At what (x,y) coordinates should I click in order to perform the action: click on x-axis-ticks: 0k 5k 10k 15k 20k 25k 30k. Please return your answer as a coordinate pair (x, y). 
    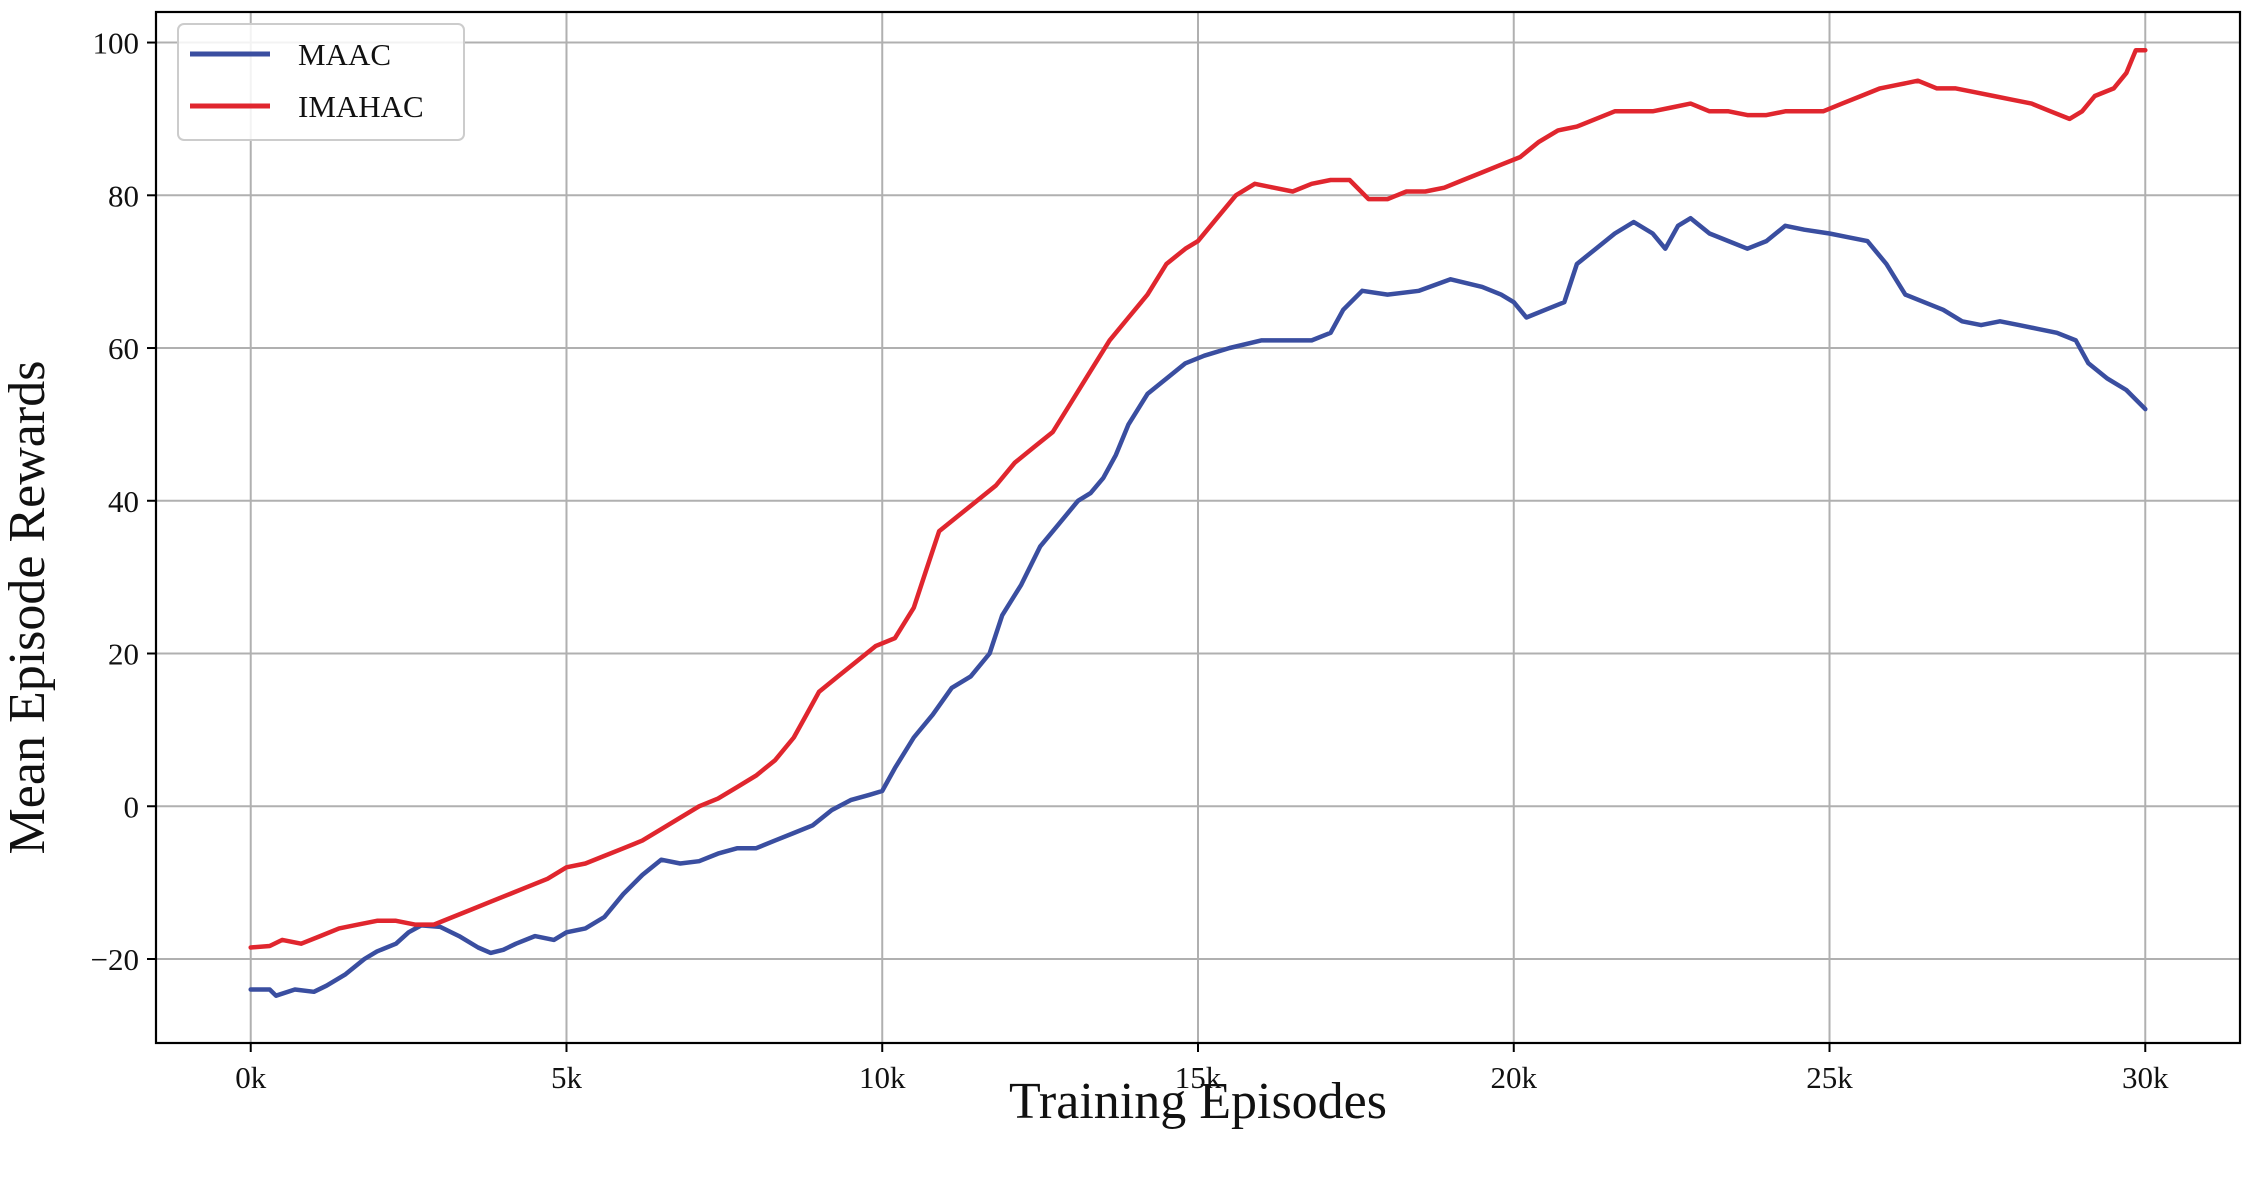
    Looking at the image, I should click on (1202, 1069).